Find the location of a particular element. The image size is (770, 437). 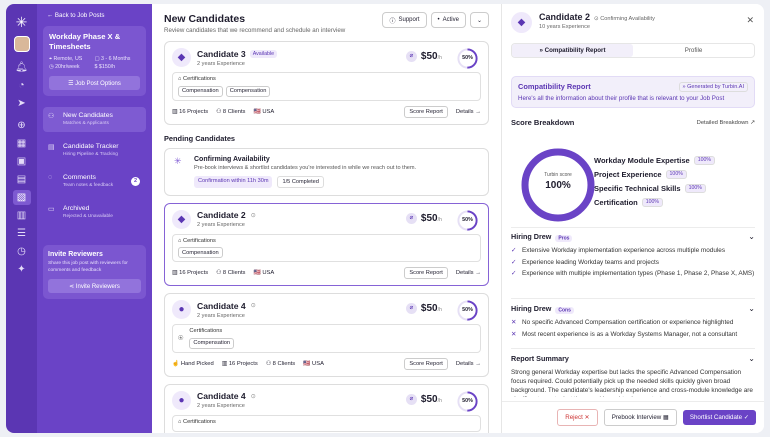

detailed-breakdown-link: Detailed Breakdown ↗ is located at coordinates (725, 122).